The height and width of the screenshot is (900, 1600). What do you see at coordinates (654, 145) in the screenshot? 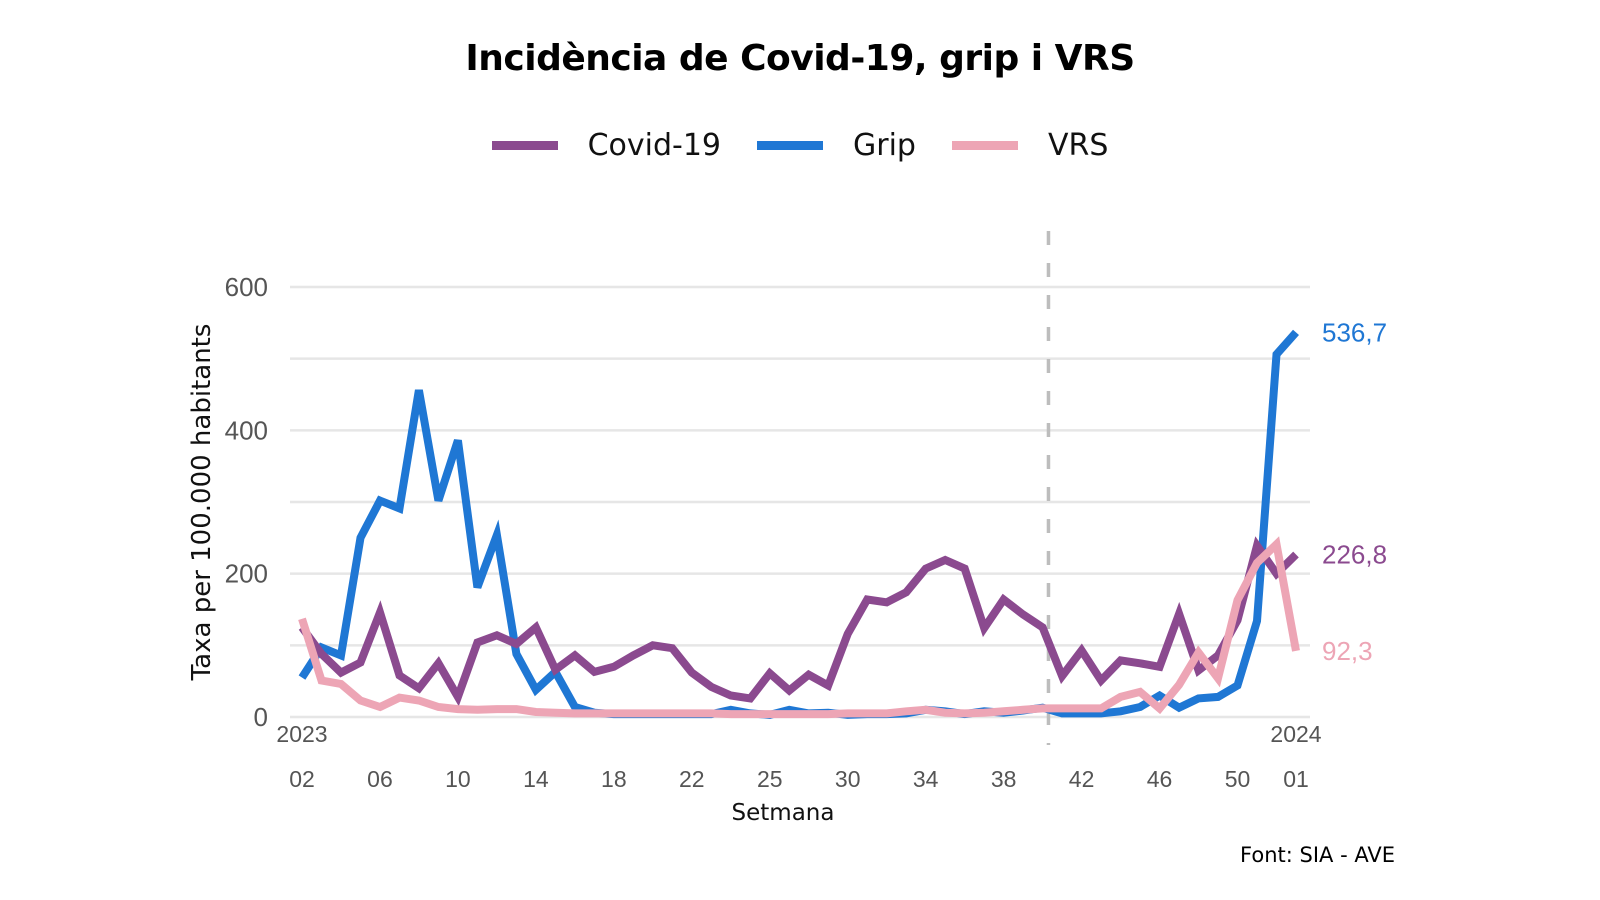
I see `legend-label-covid: Covid-19` at bounding box center [654, 145].